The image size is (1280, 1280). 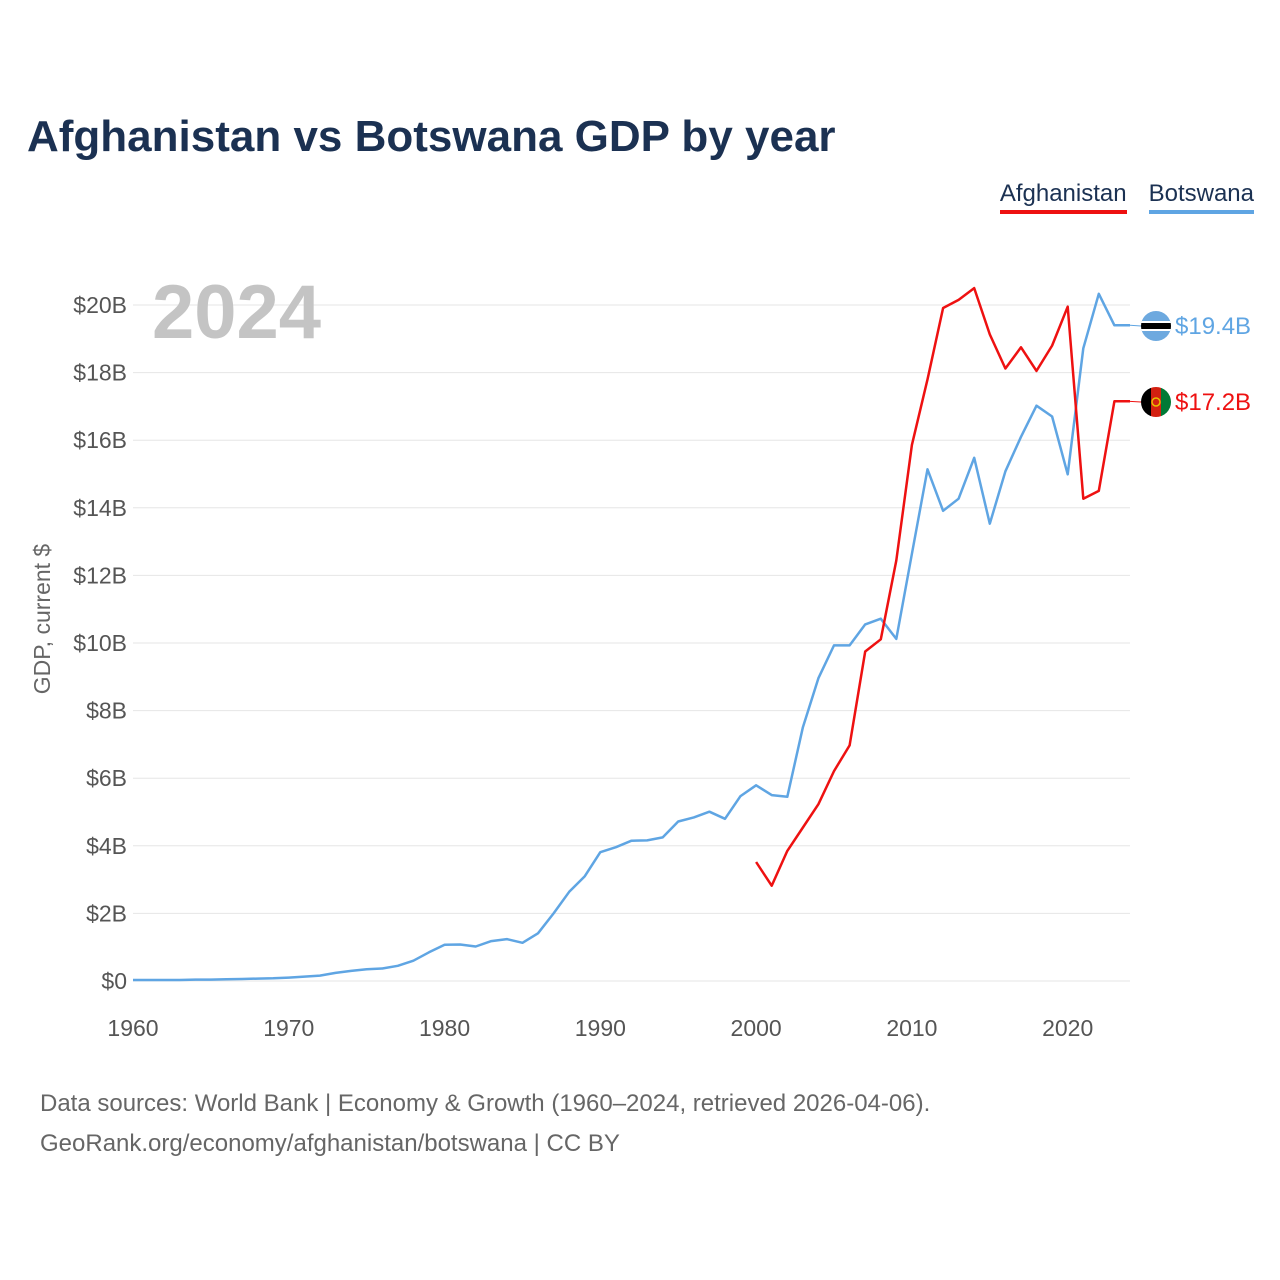 What do you see at coordinates (236, 312) in the screenshot?
I see `year-label: 2024` at bounding box center [236, 312].